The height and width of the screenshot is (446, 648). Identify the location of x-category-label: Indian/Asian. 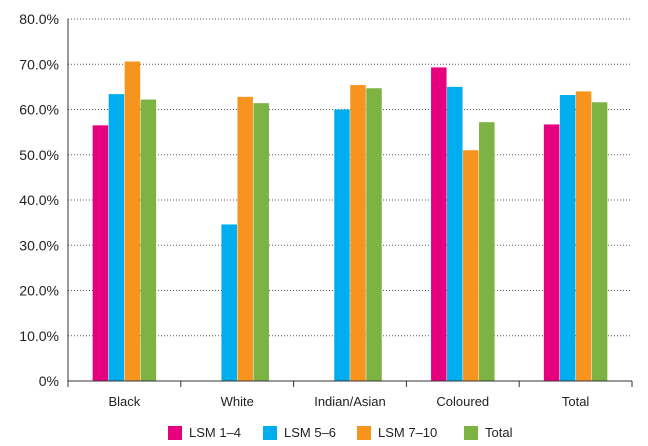
(350, 401).